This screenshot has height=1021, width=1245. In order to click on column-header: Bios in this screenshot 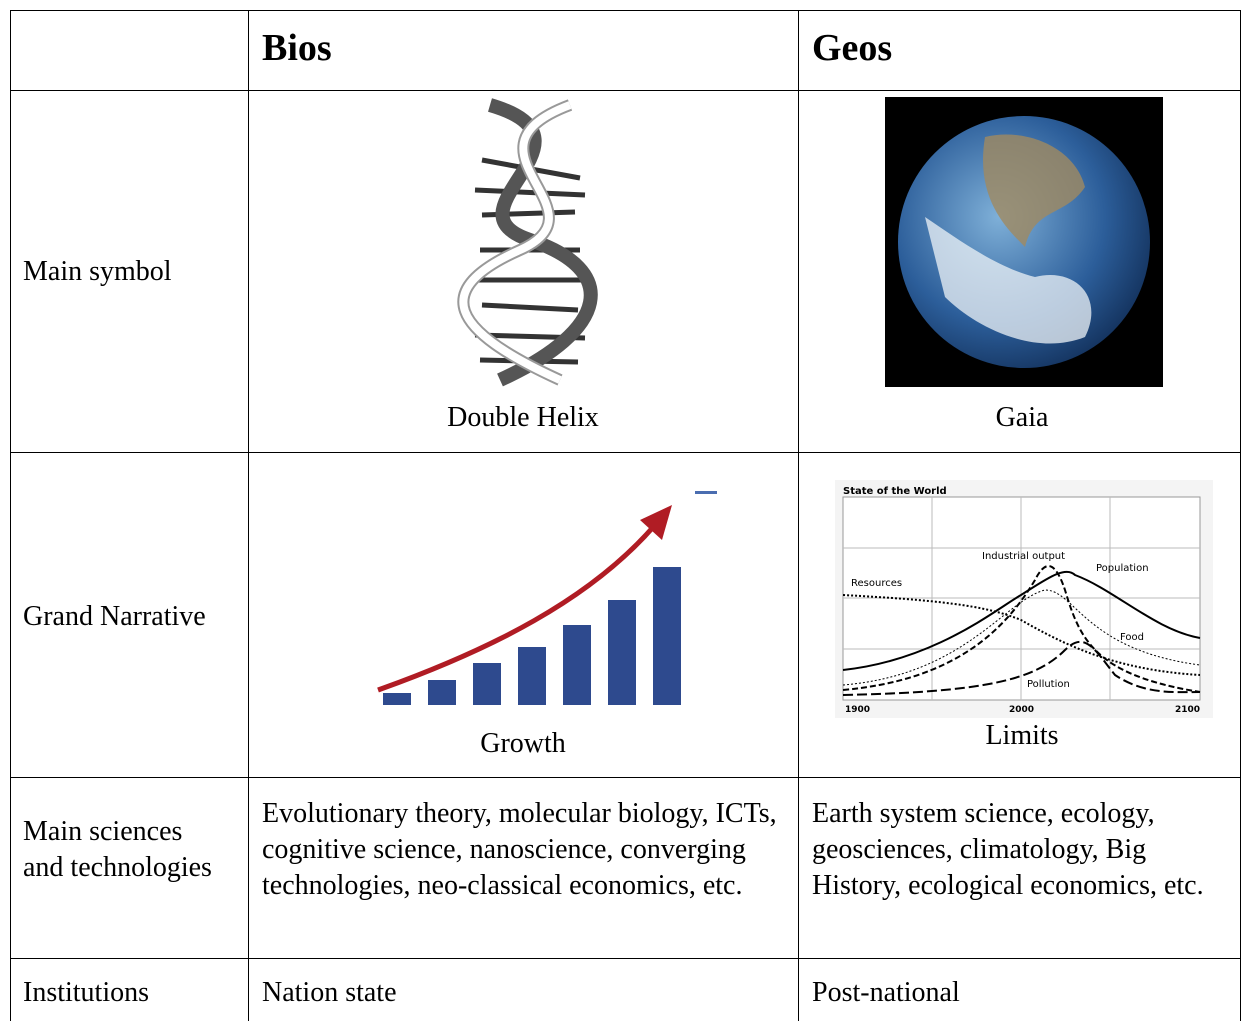, I will do `click(297, 48)`.